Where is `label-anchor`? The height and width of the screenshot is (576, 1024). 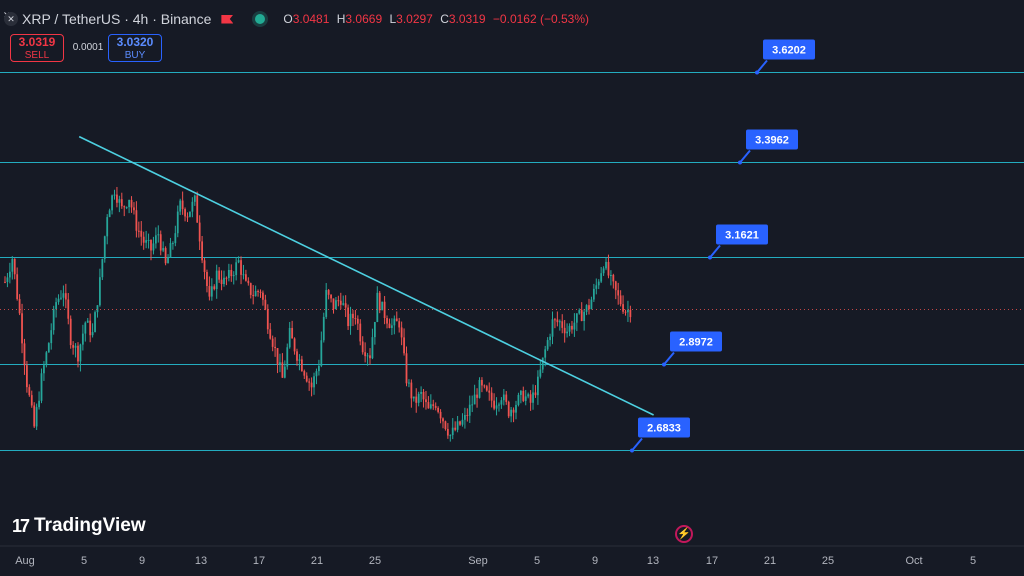 label-anchor is located at coordinates (664, 364).